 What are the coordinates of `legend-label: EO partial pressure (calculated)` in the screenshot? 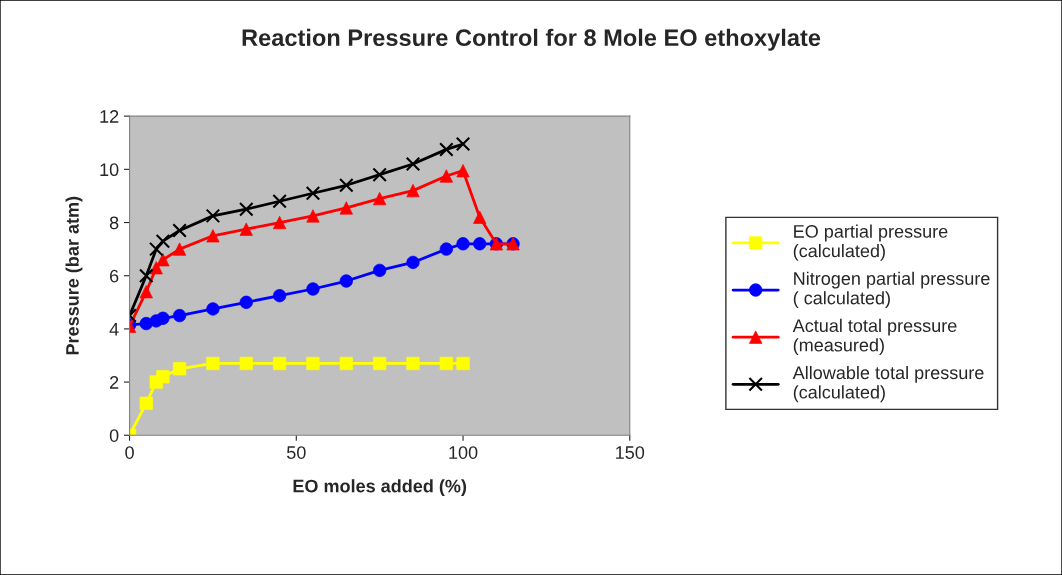 It's located at (870, 242).